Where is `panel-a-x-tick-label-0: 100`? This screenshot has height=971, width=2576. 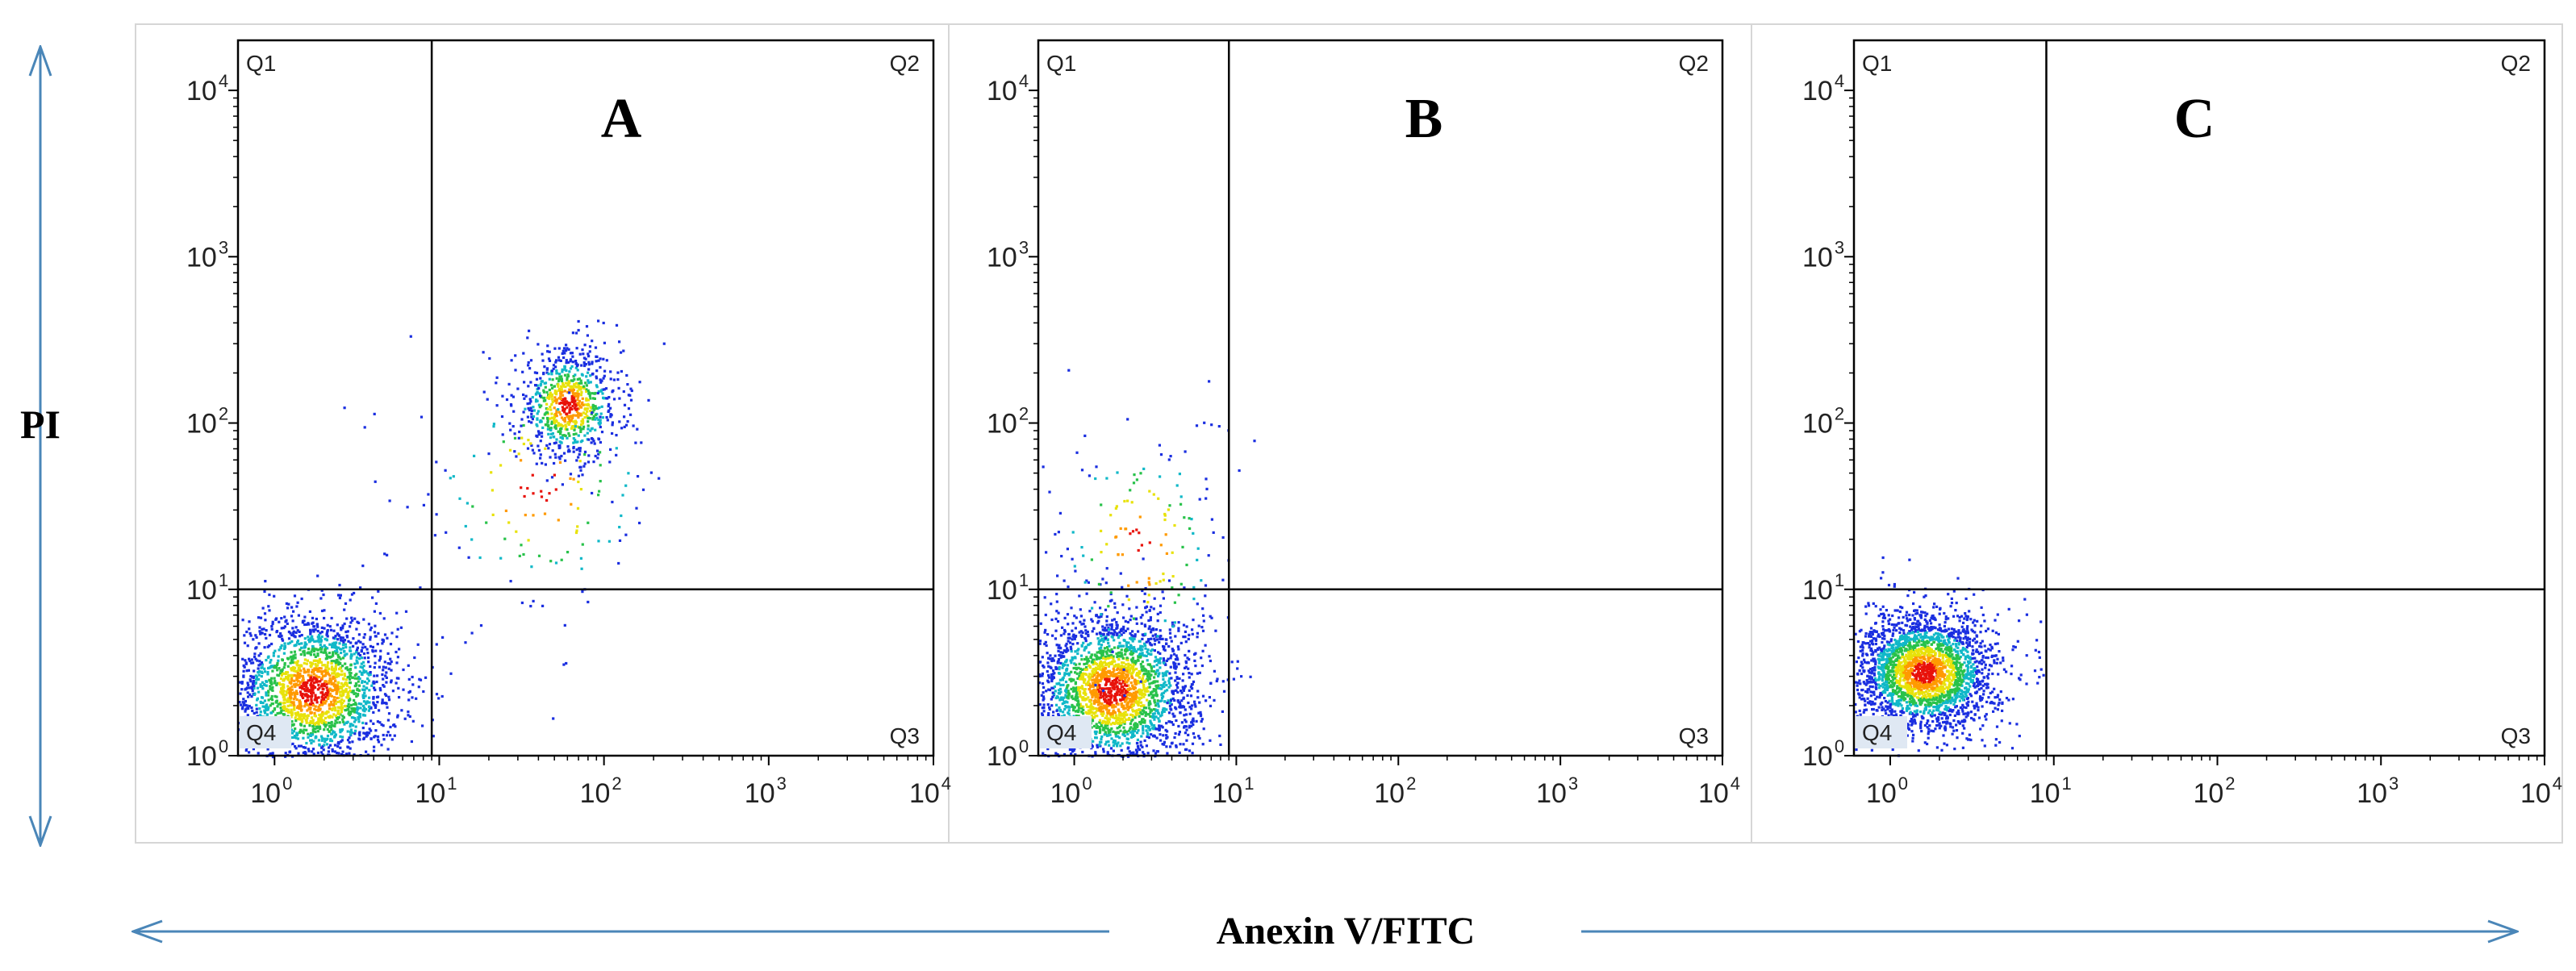 panel-a-x-tick-label-0: 100 is located at coordinates (271, 791).